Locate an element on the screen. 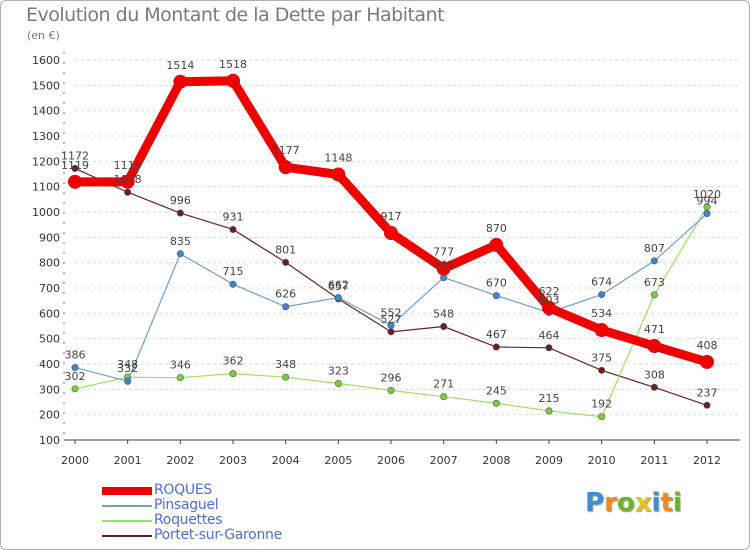 The height and width of the screenshot is (550, 750). x-tick-label: 2005 is located at coordinates (338, 460).